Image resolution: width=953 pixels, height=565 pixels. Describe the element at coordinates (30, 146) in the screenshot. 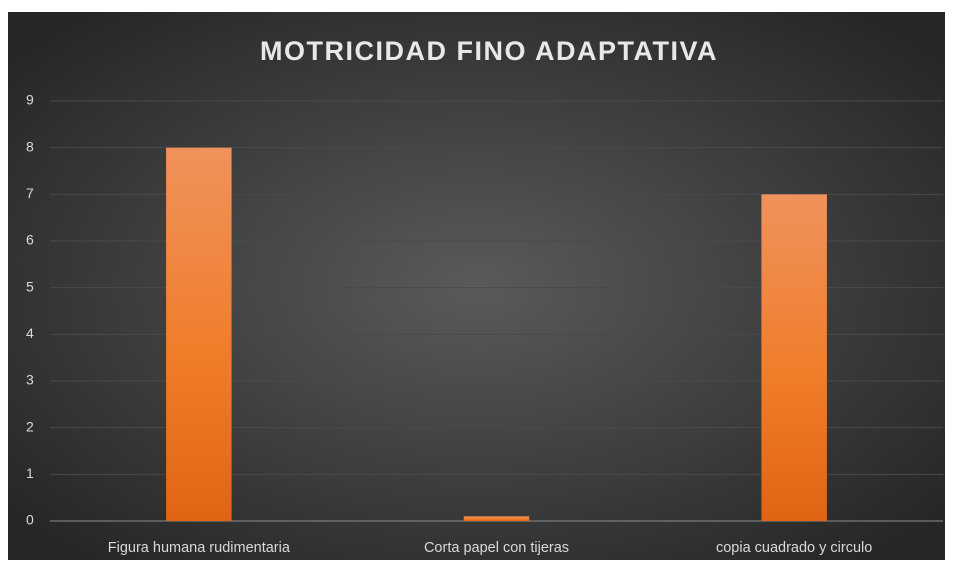

I see `y-tick-label: 8` at that location.